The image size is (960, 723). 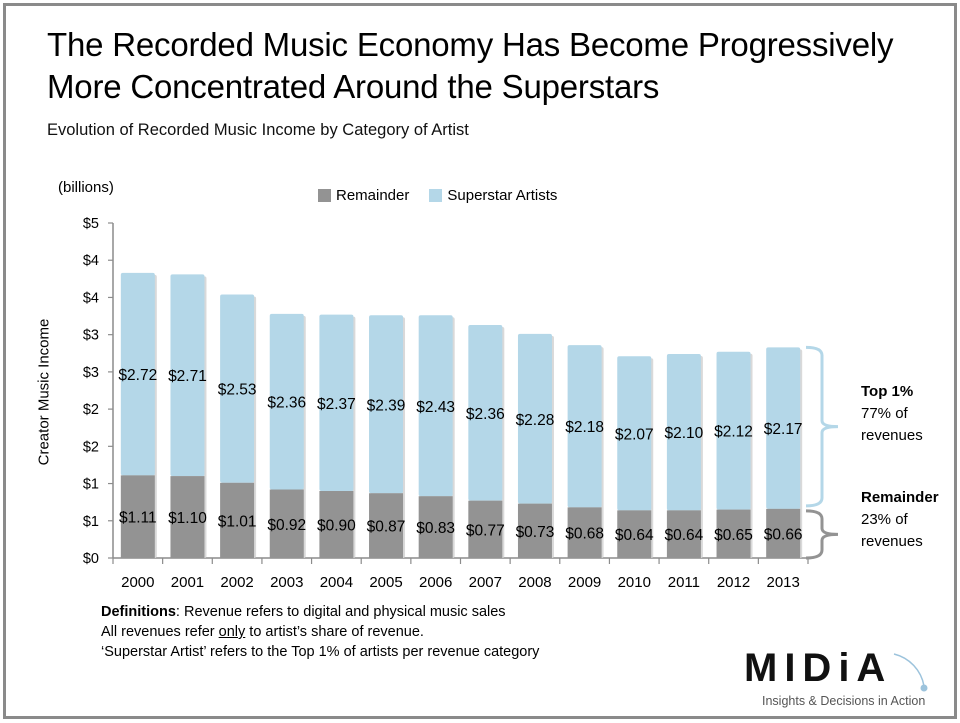 I want to click on definitions-line-2-pre: All revenues refer, so click(x=160, y=632).